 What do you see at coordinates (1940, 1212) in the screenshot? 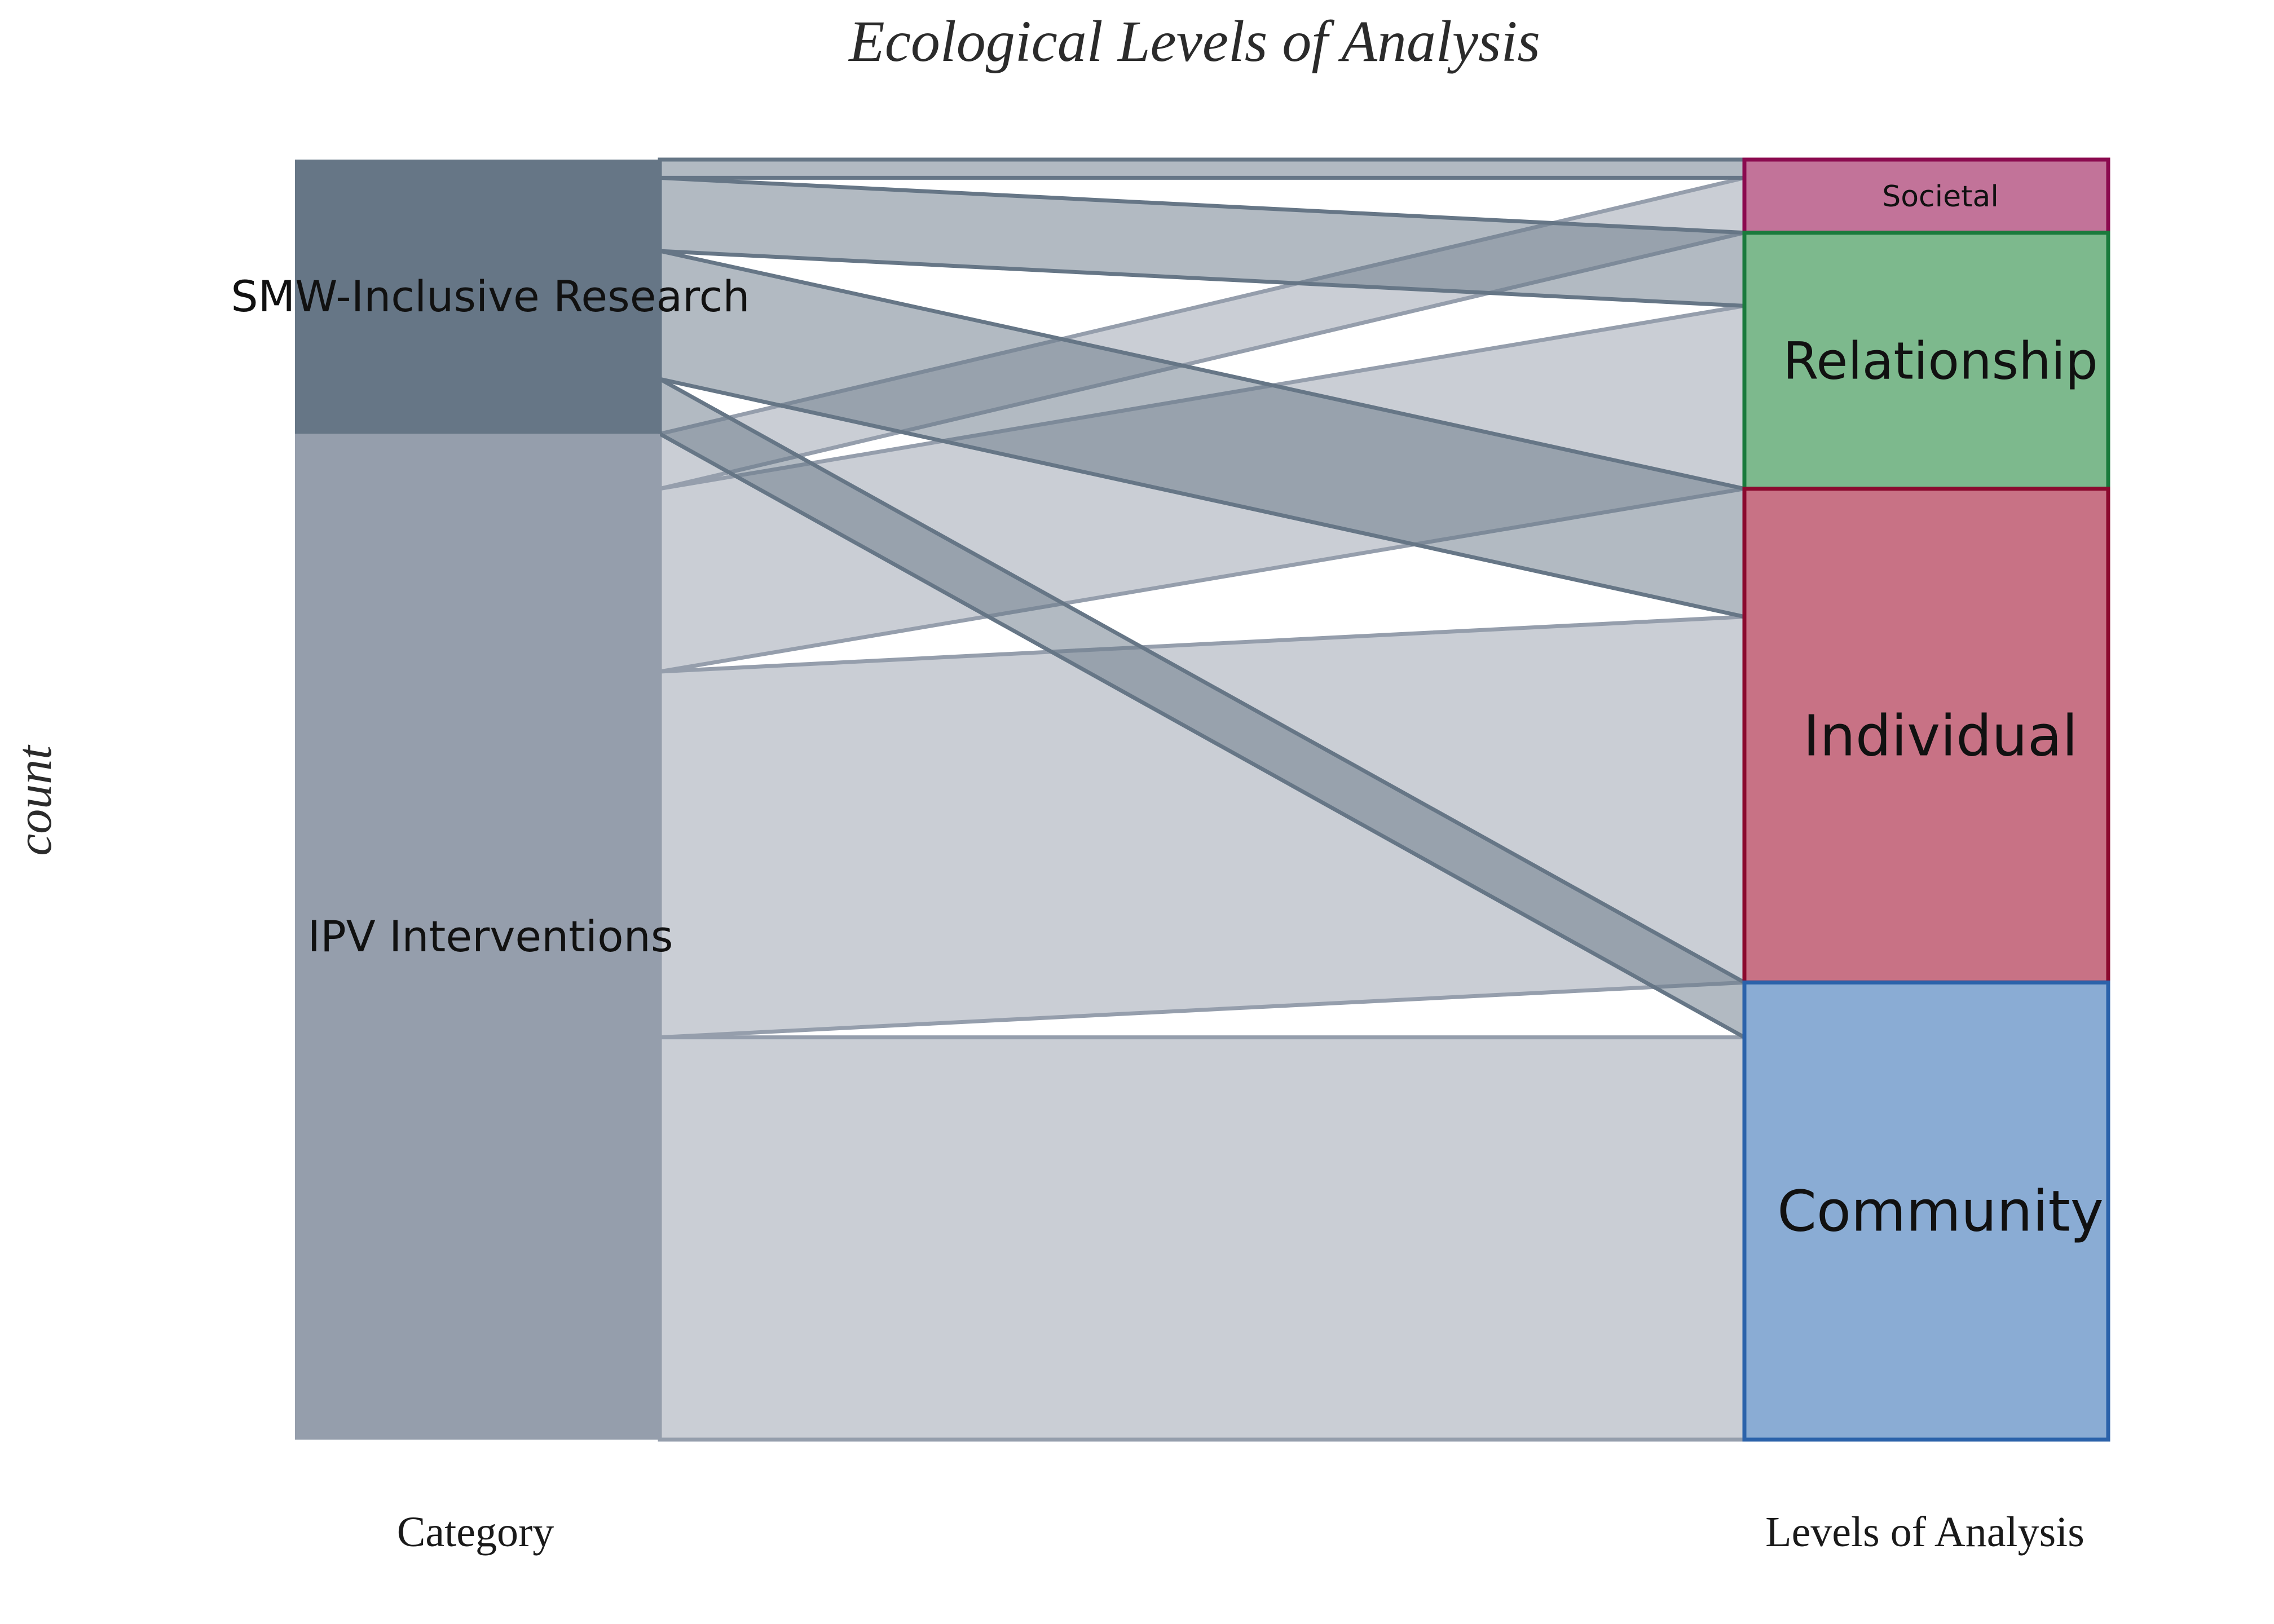
I see `node-label-community: Community` at bounding box center [1940, 1212].